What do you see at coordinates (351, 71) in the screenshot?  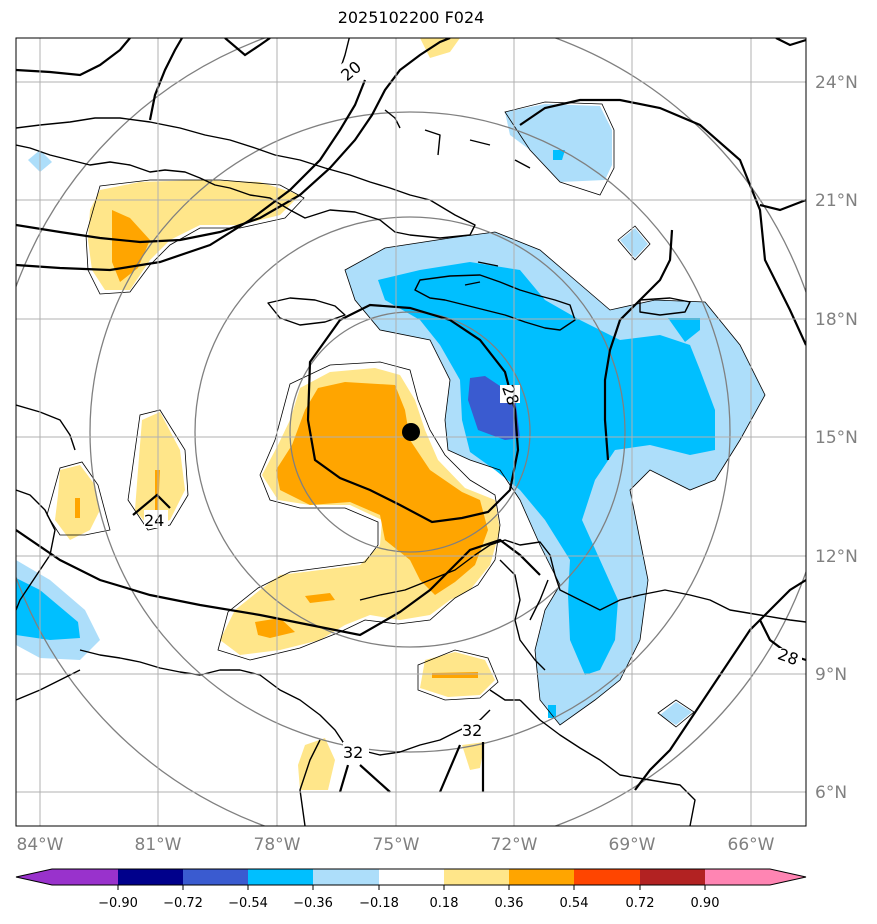 I see `contour-label-20: 20` at bounding box center [351, 71].